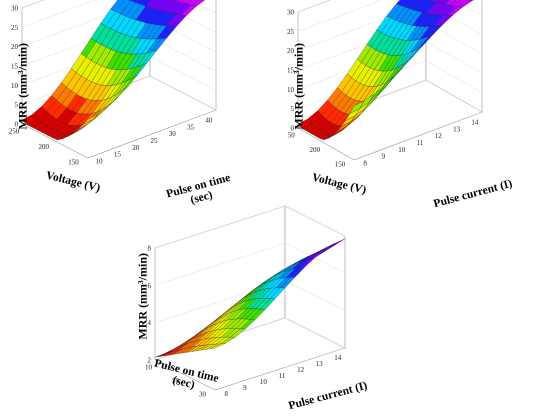 The image size is (550, 417). Describe the element at coordinates (17, 125) in the screenshot. I see `z-tick-label-0-6: 0` at that location.